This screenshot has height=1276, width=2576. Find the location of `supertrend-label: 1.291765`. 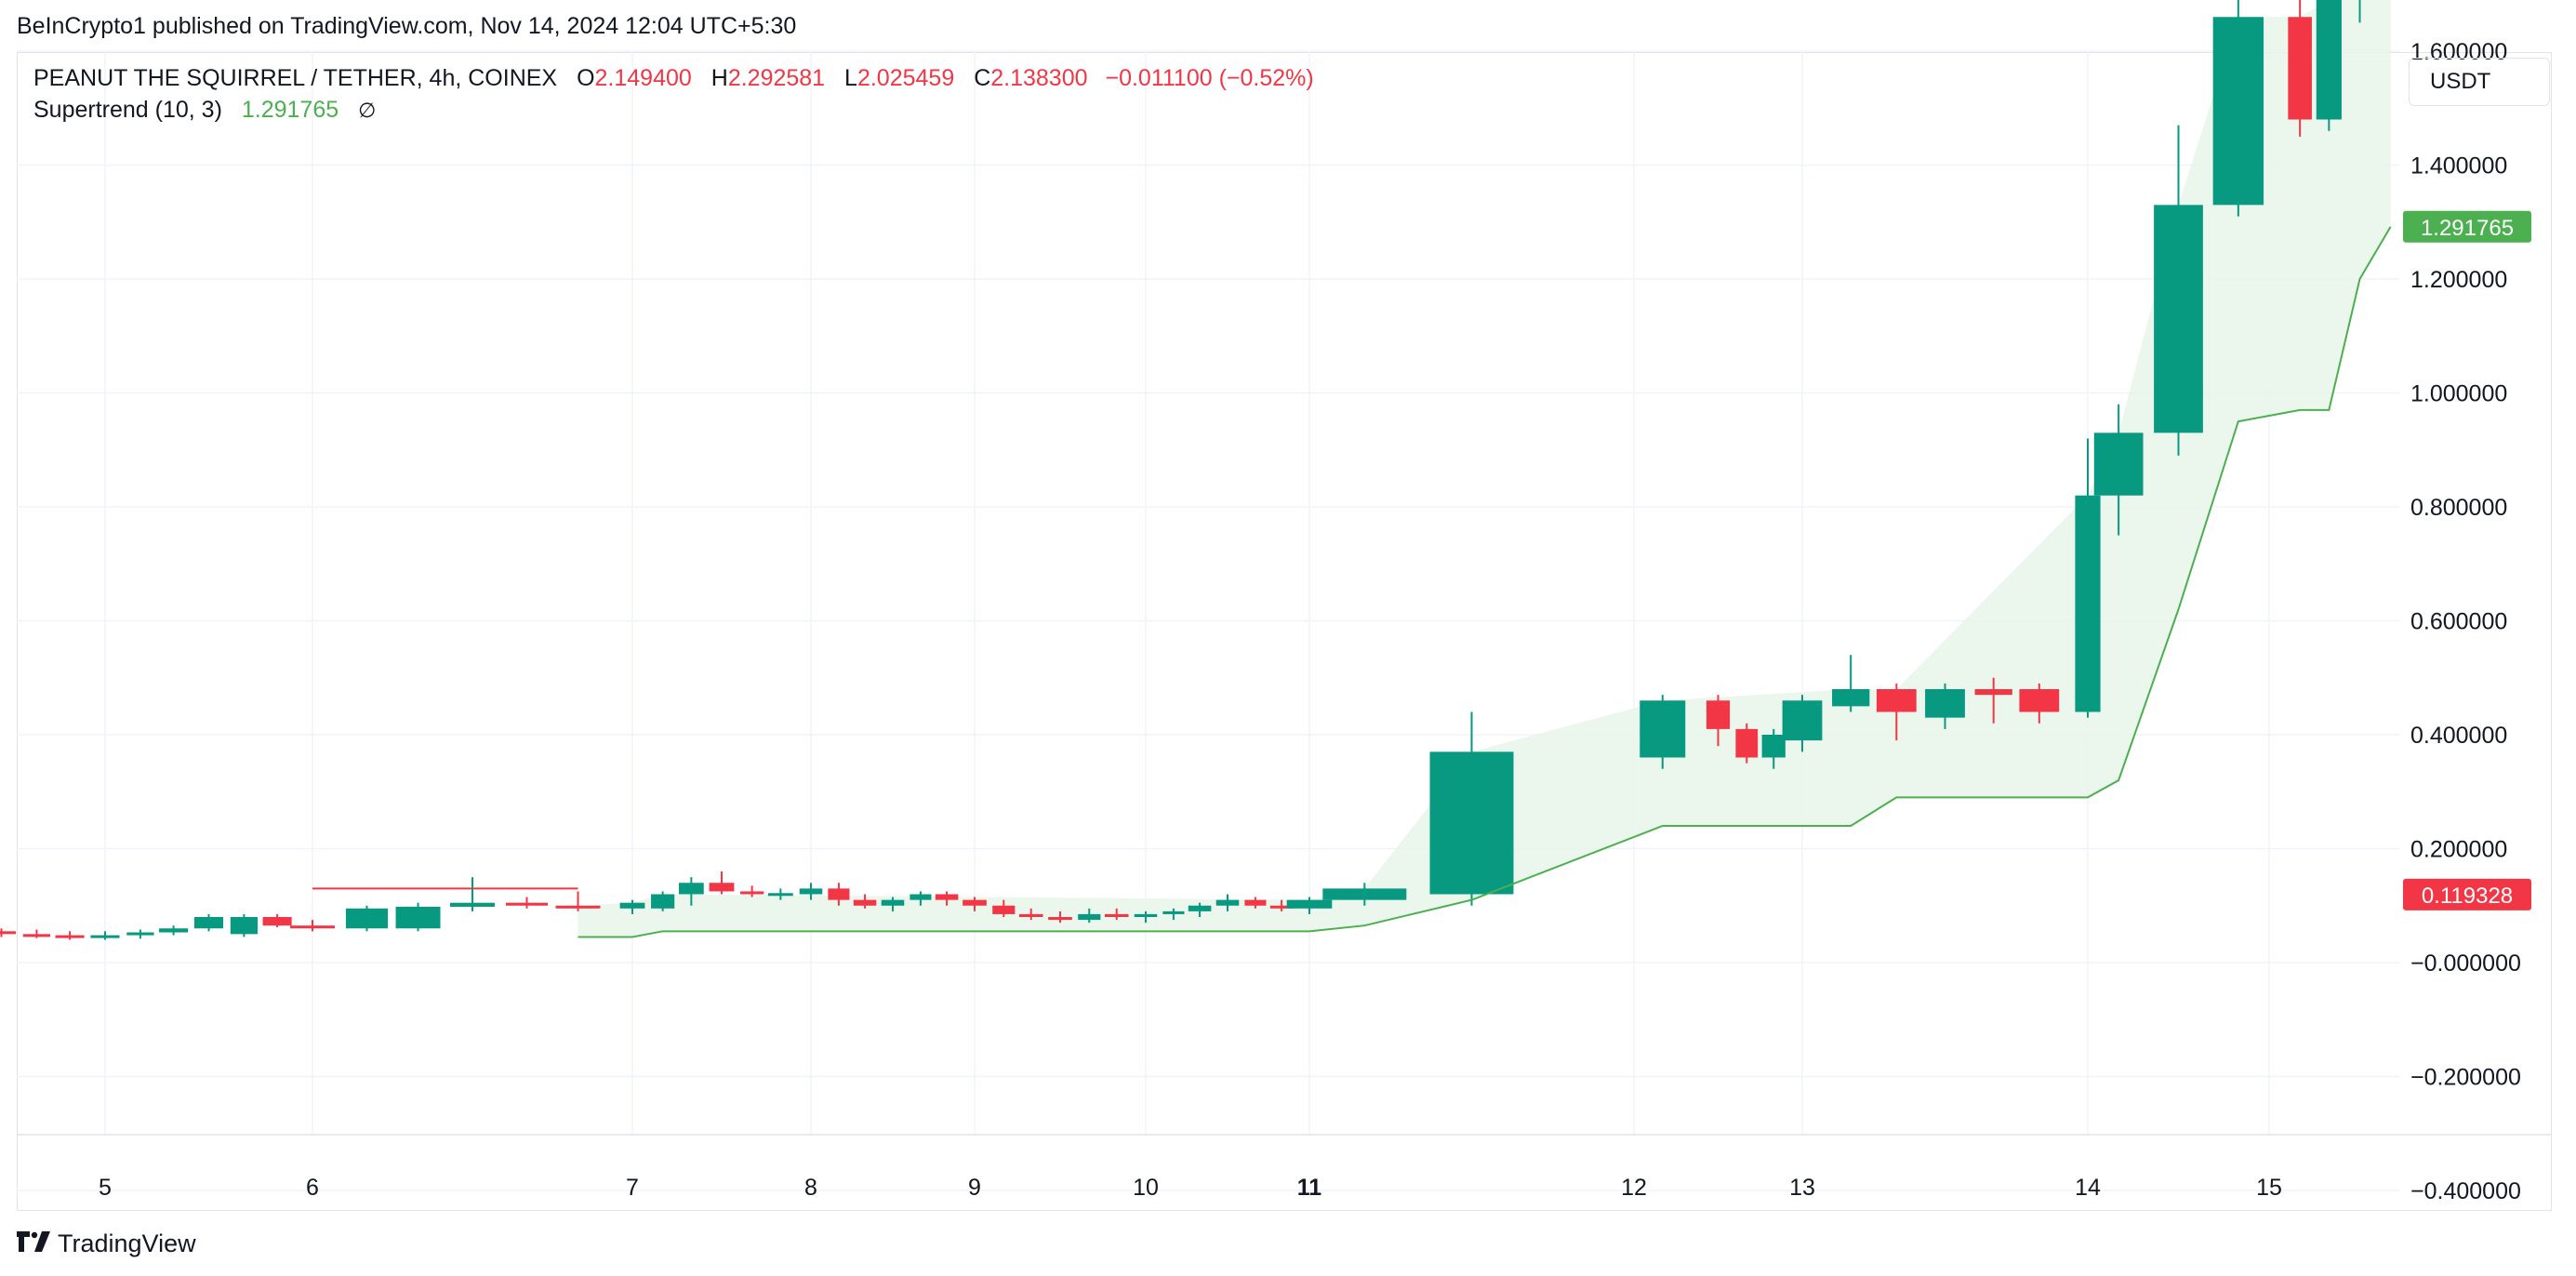

supertrend-label: 1.291765 is located at coordinates (2467, 228).